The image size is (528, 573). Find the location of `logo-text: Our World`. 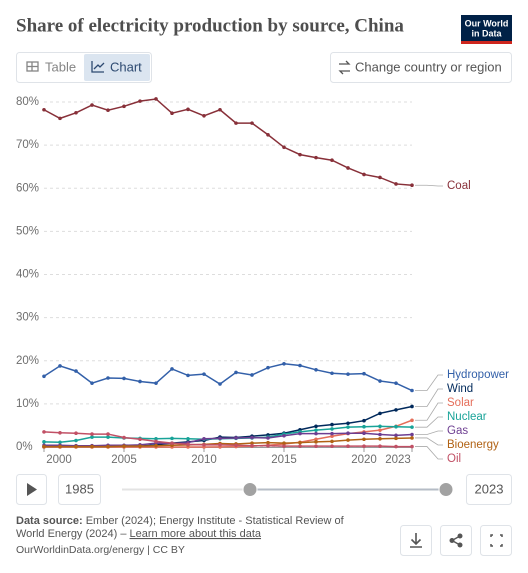

logo-text: Our World is located at coordinates (487, 23).